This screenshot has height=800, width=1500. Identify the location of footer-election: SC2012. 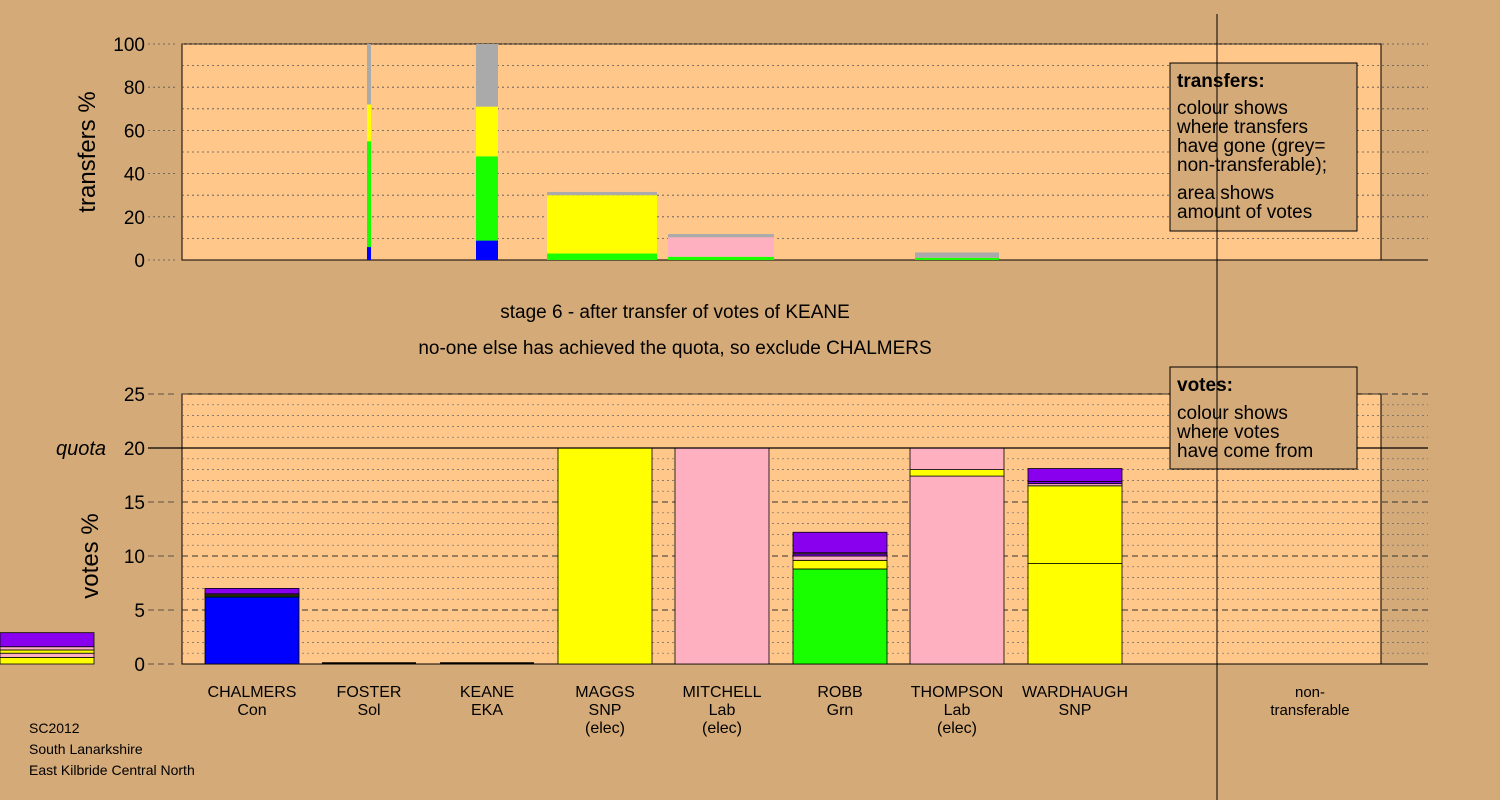
(54, 728).